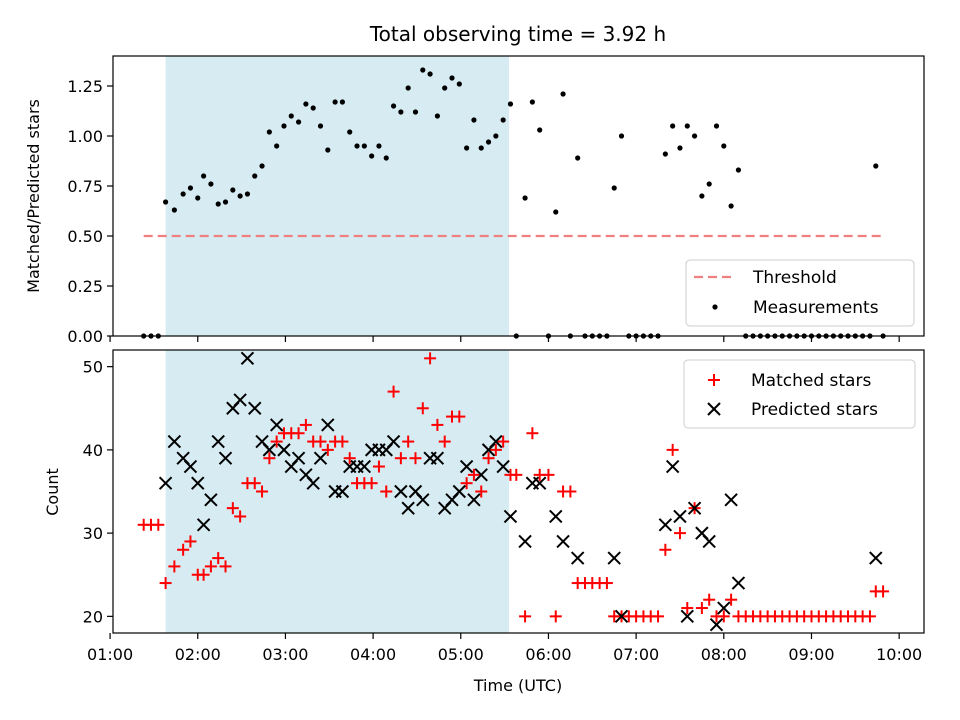  Describe the element at coordinates (636, 654) in the screenshot. I see `counts-xtick-label-6: 07:00` at that location.